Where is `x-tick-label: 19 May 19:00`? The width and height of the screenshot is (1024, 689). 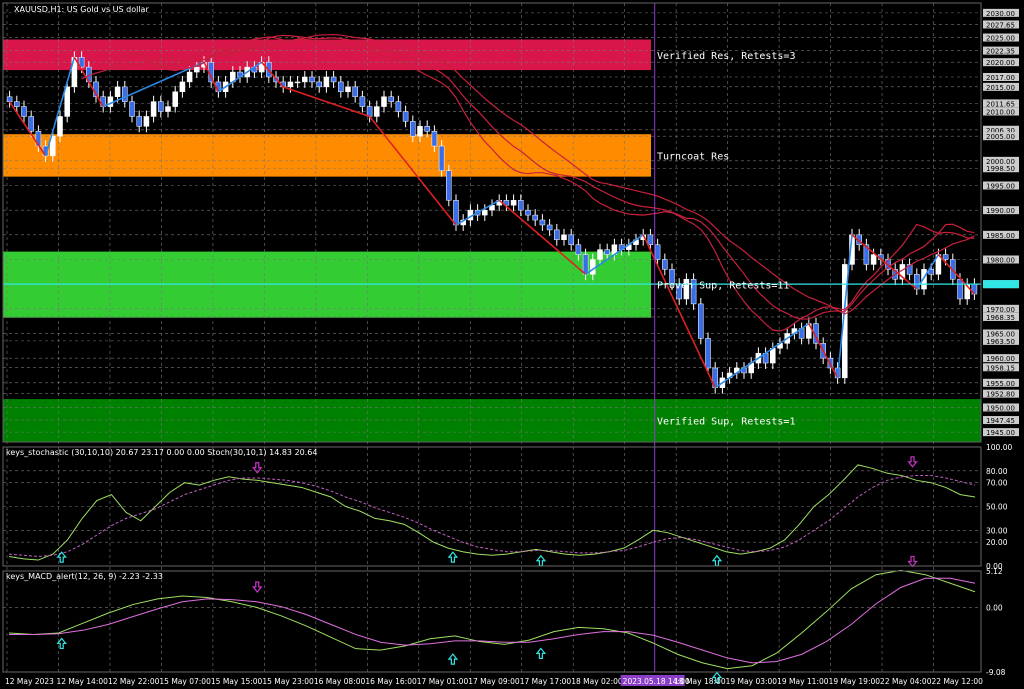
x-tick-label: 19 May 19:00 is located at coordinates (855, 681).